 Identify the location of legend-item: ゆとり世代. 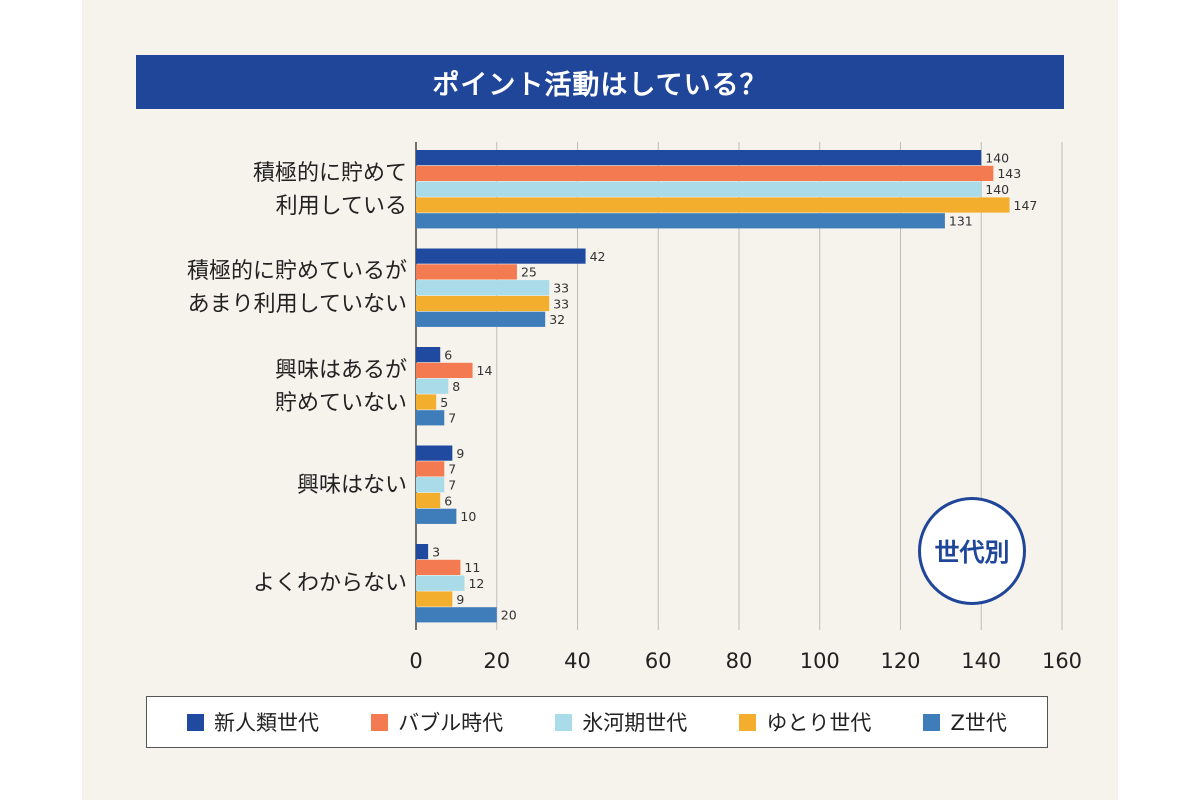
(805, 722).